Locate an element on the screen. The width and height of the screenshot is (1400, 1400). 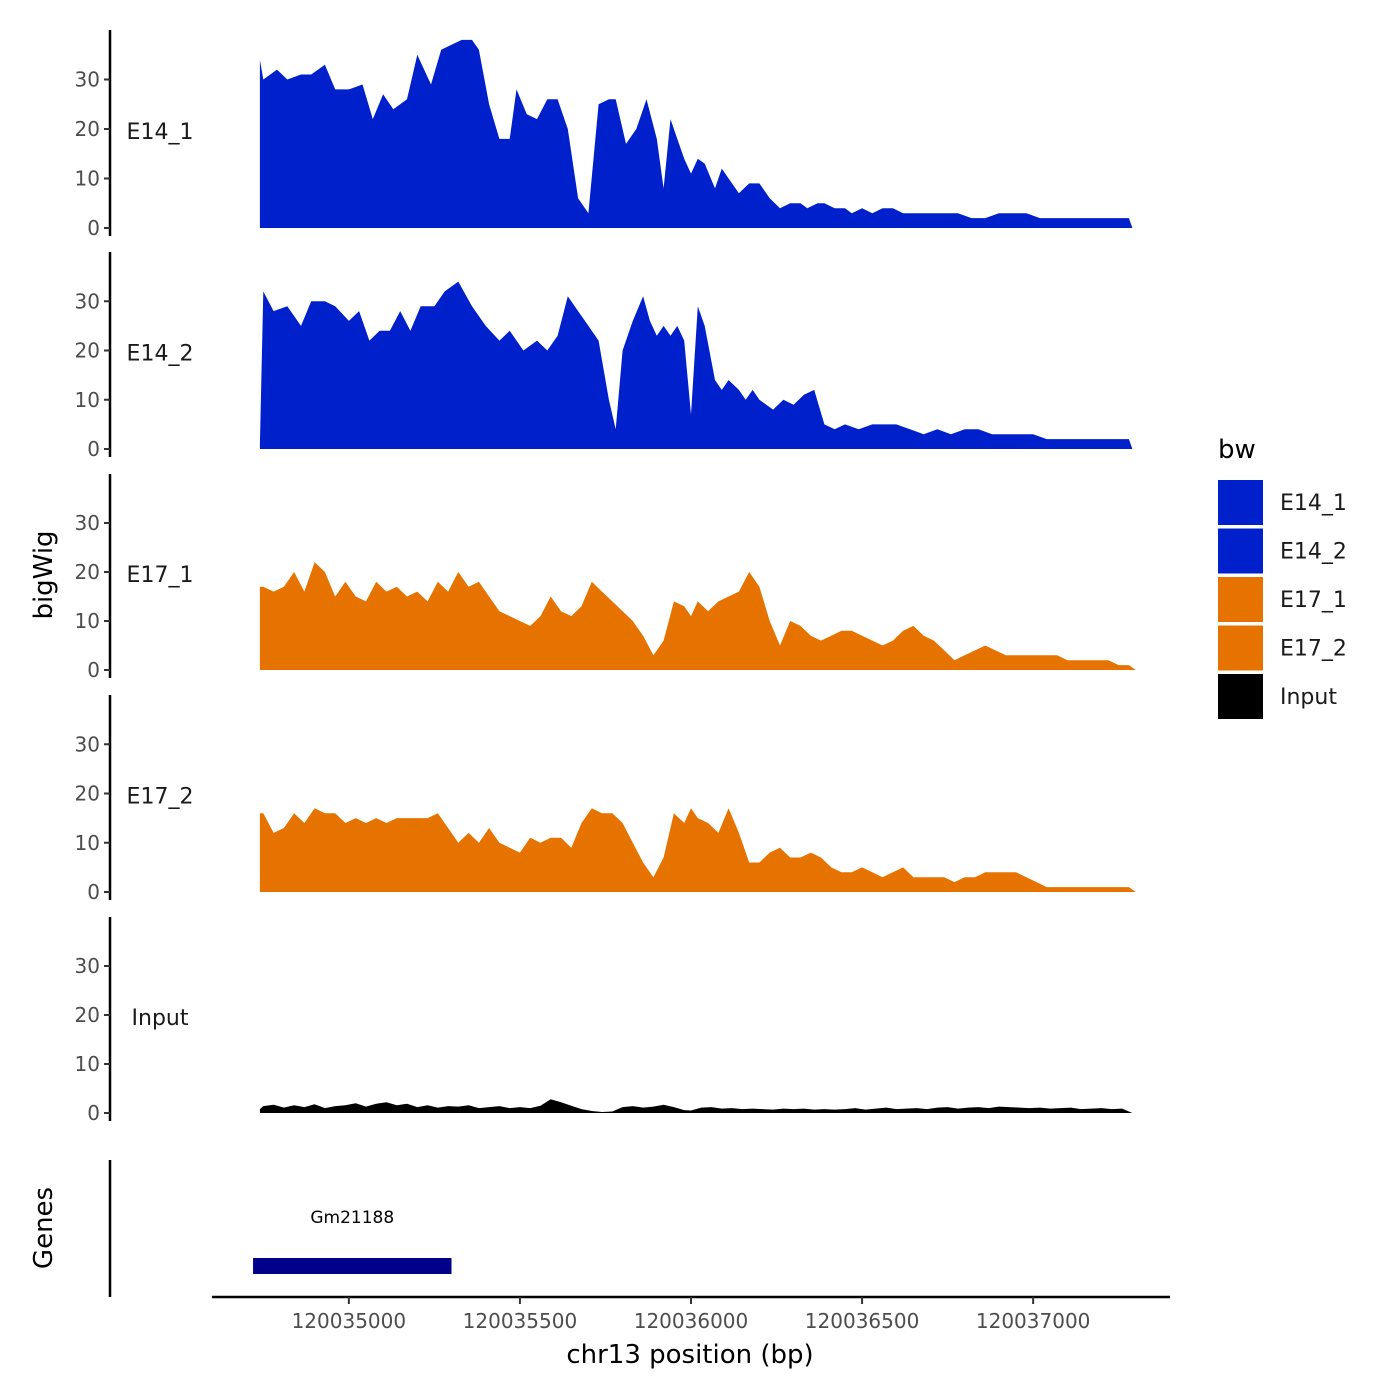
track-label: E14_1 is located at coordinates (160, 132).